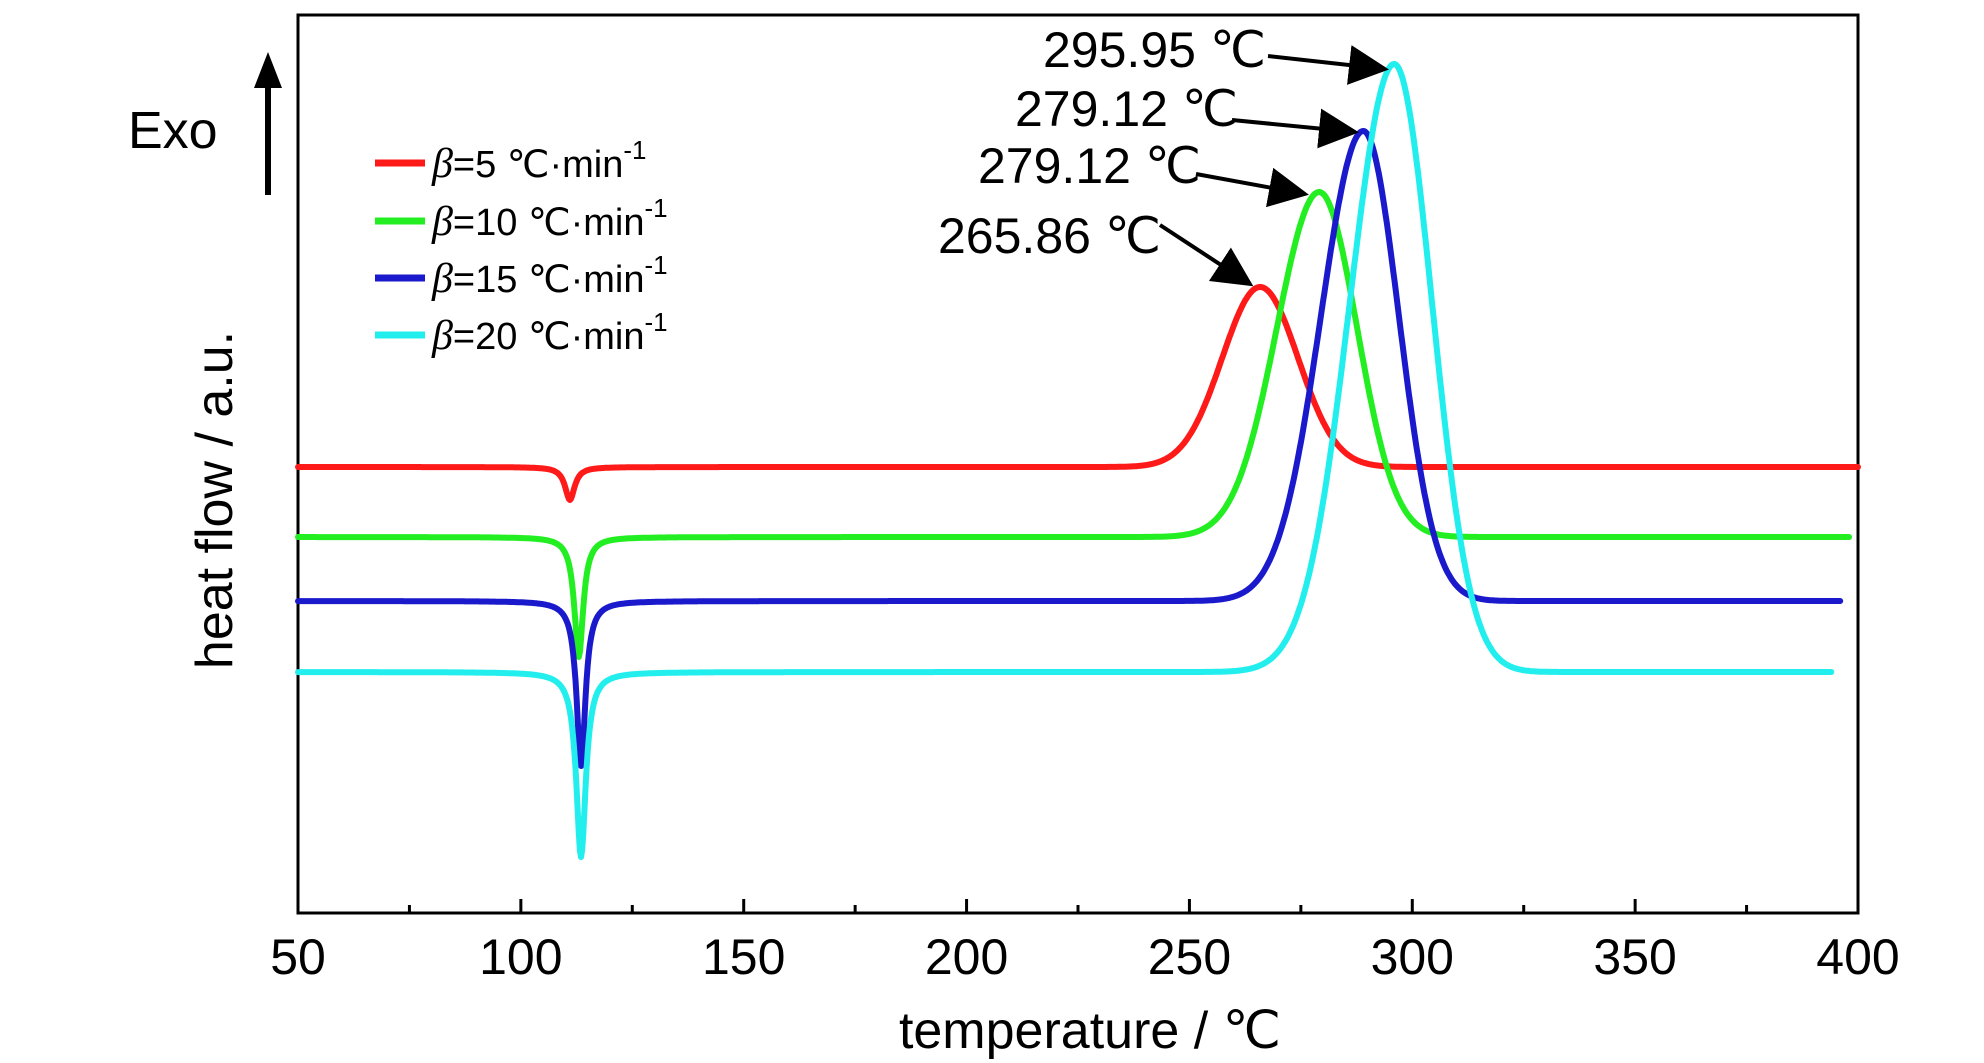 The width and height of the screenshot is (1984, 1063). I want to click on x-tick-label-300: 300, so click(1412, 957).